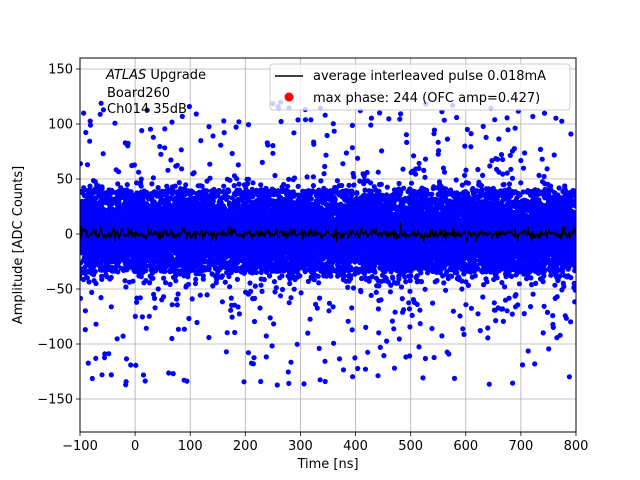  Describe the element at coordinates (325, 443) in the screenshot. I see `x-axis-ticks: −100 0 100 200 300 400 500 600 700 800` at that location.